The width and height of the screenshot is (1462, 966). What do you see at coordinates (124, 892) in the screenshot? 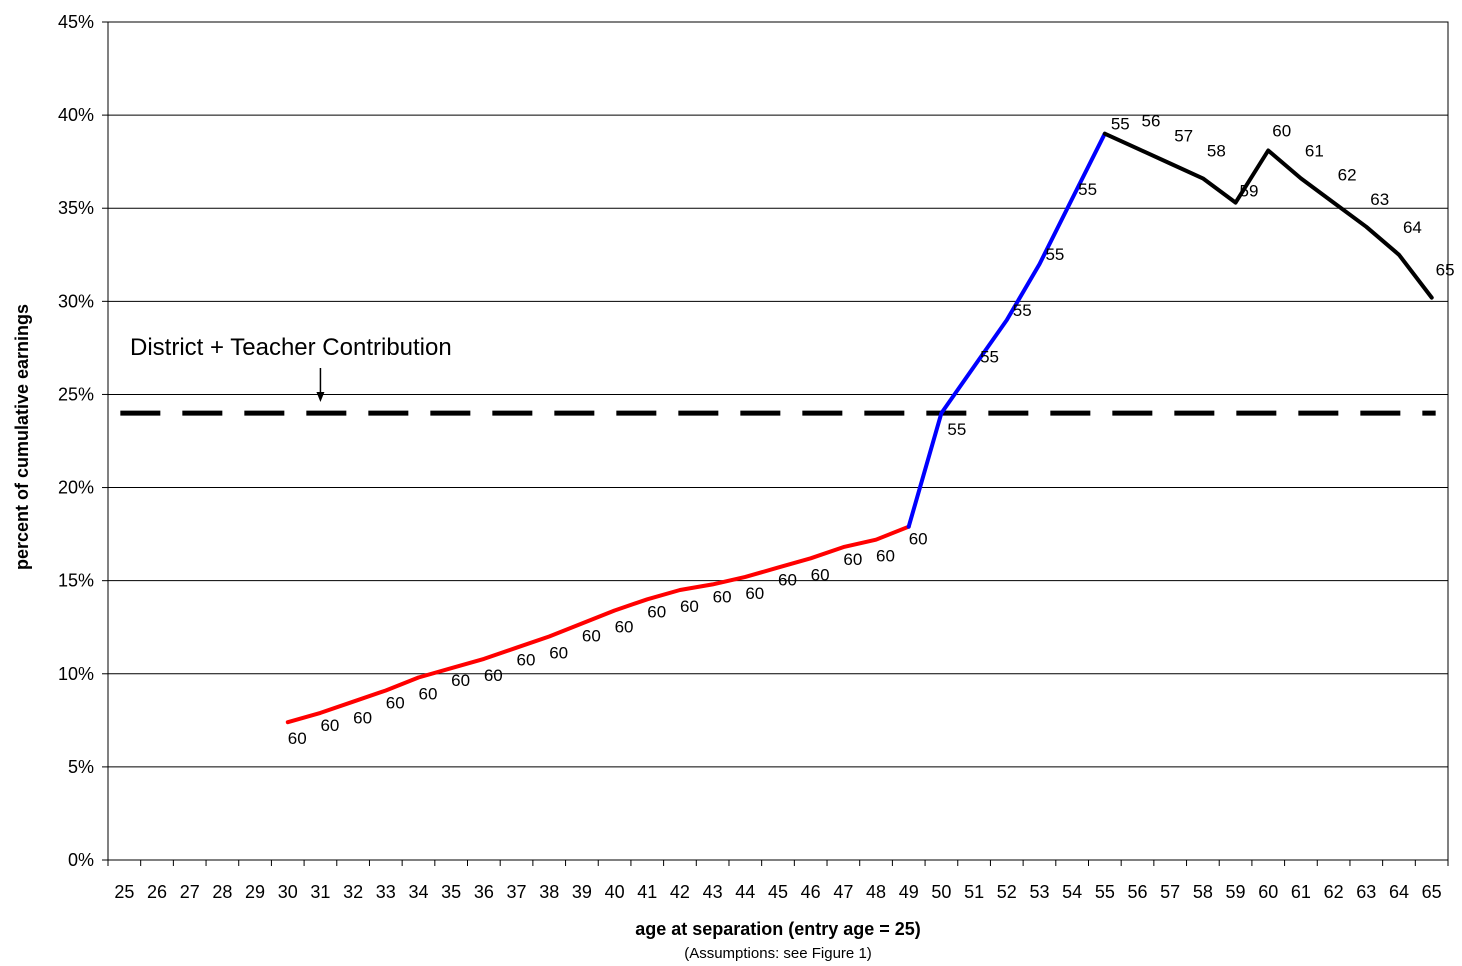
I see `x-tick-label: 25` at bounding box center [124, 892].